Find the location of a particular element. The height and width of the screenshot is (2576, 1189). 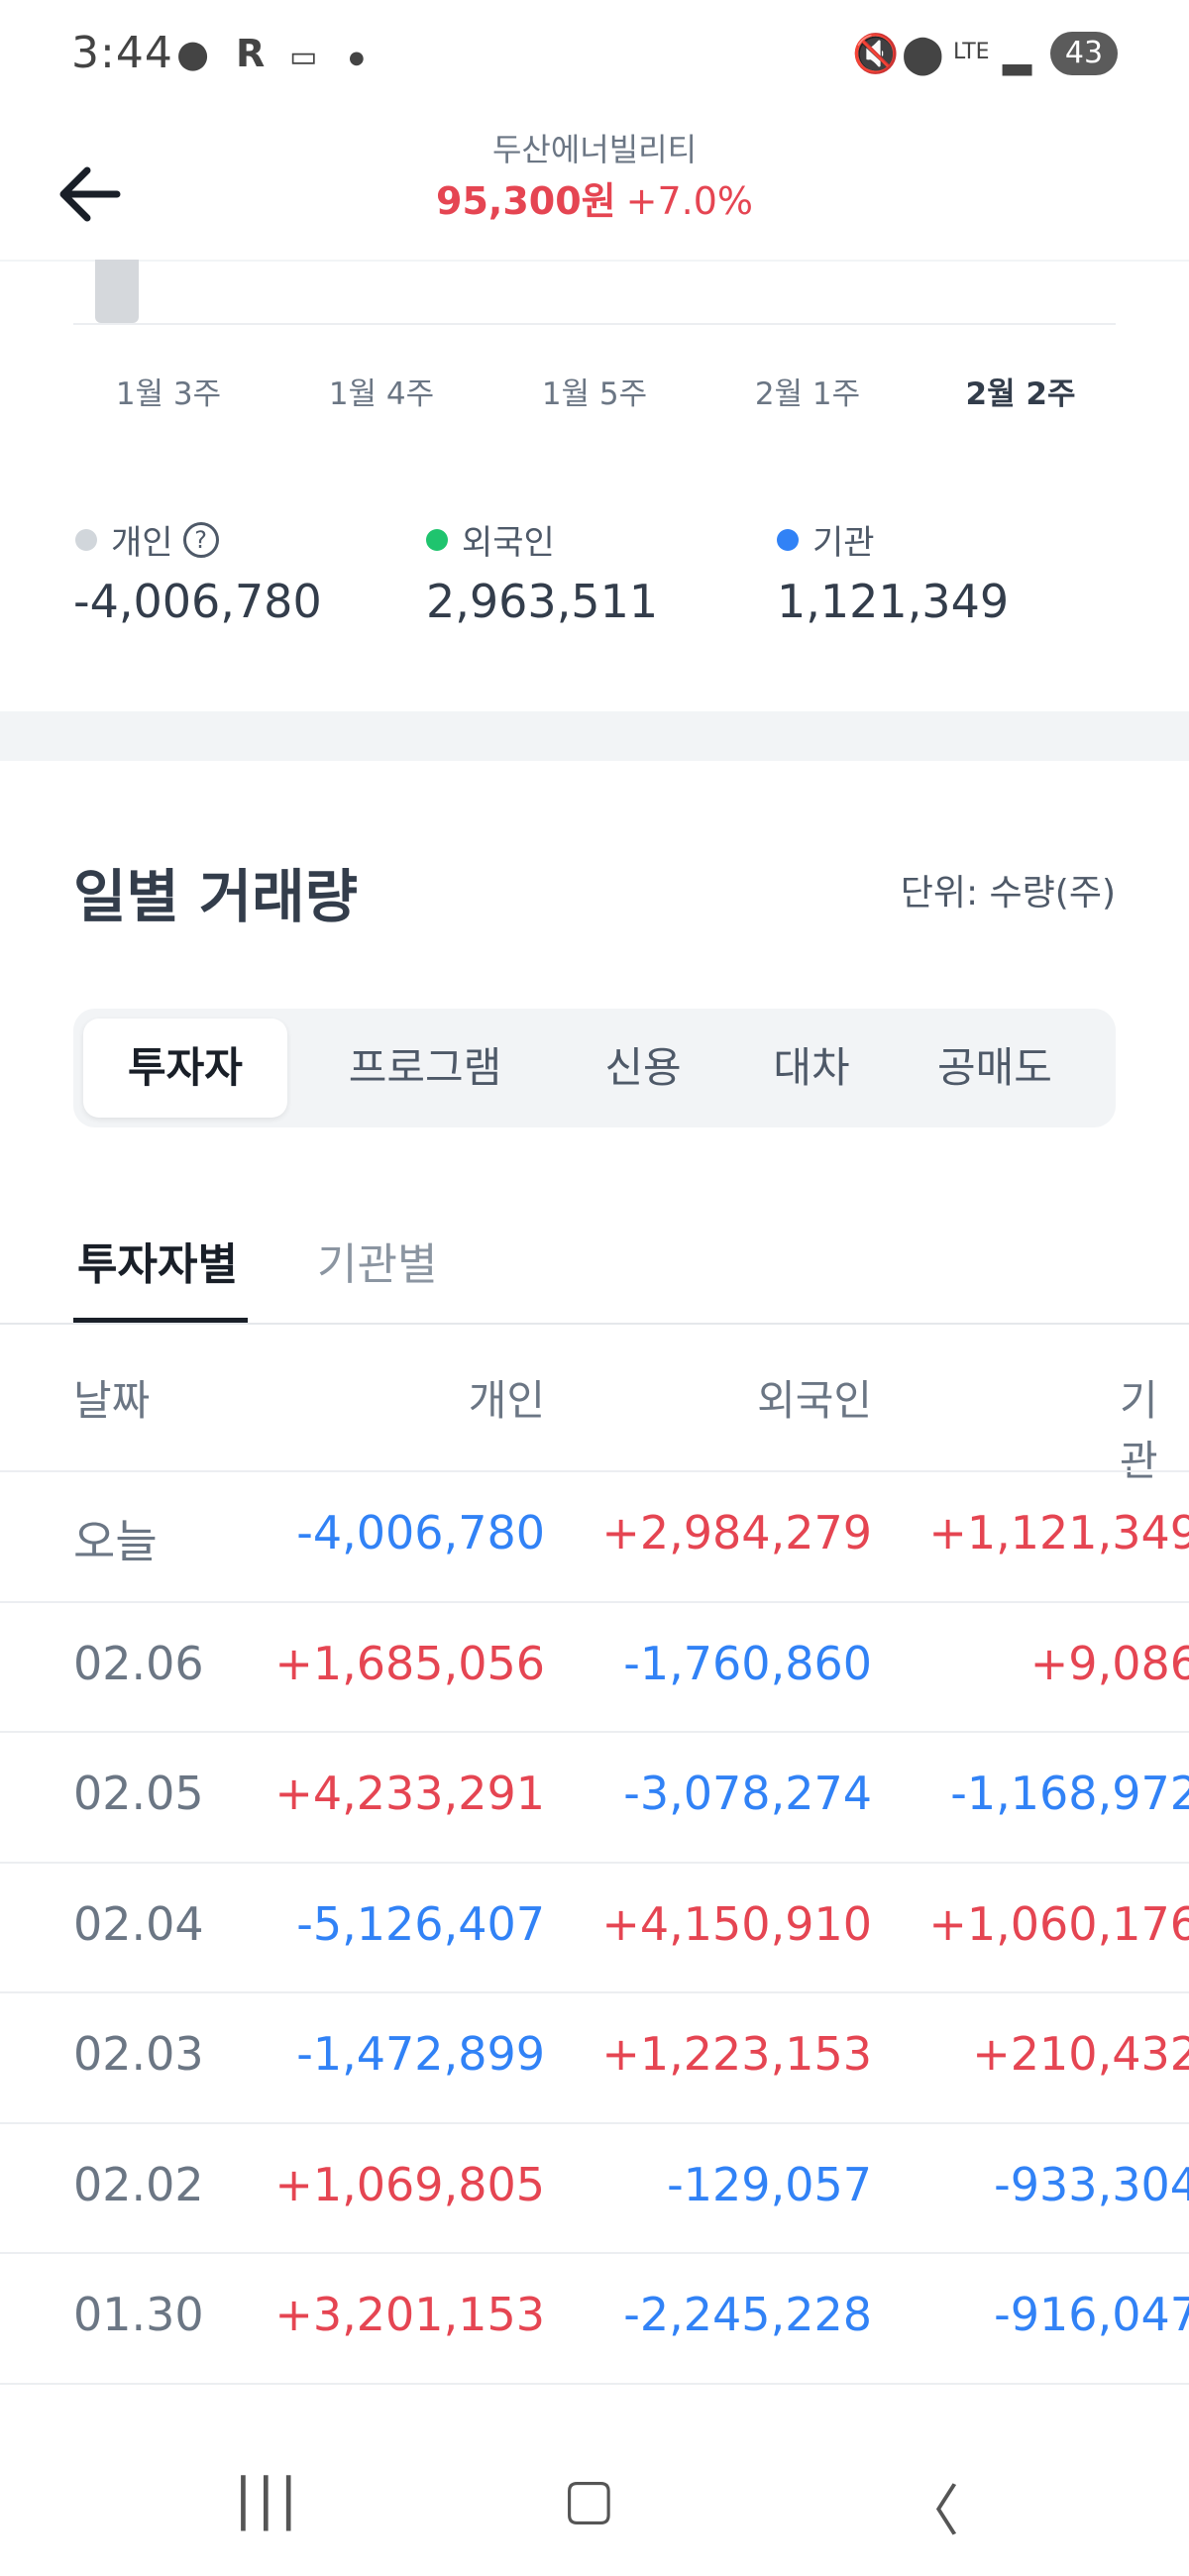

row-individual: +3,201,153 is located at coordinates (410, 2315).